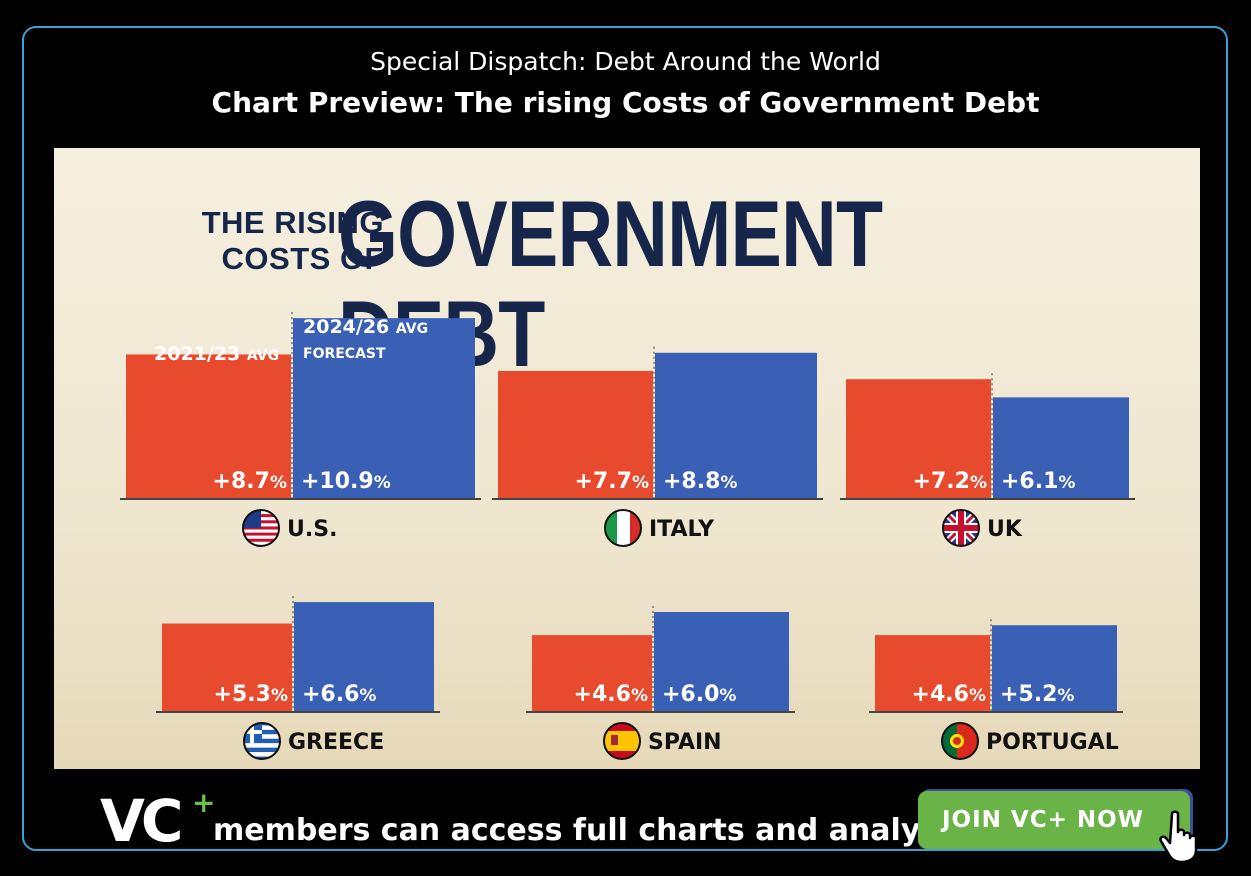 The width and height of the screenshot is (1251, 876). I want to click on legend-label-forecast: FORECAST, so click(344, 354).